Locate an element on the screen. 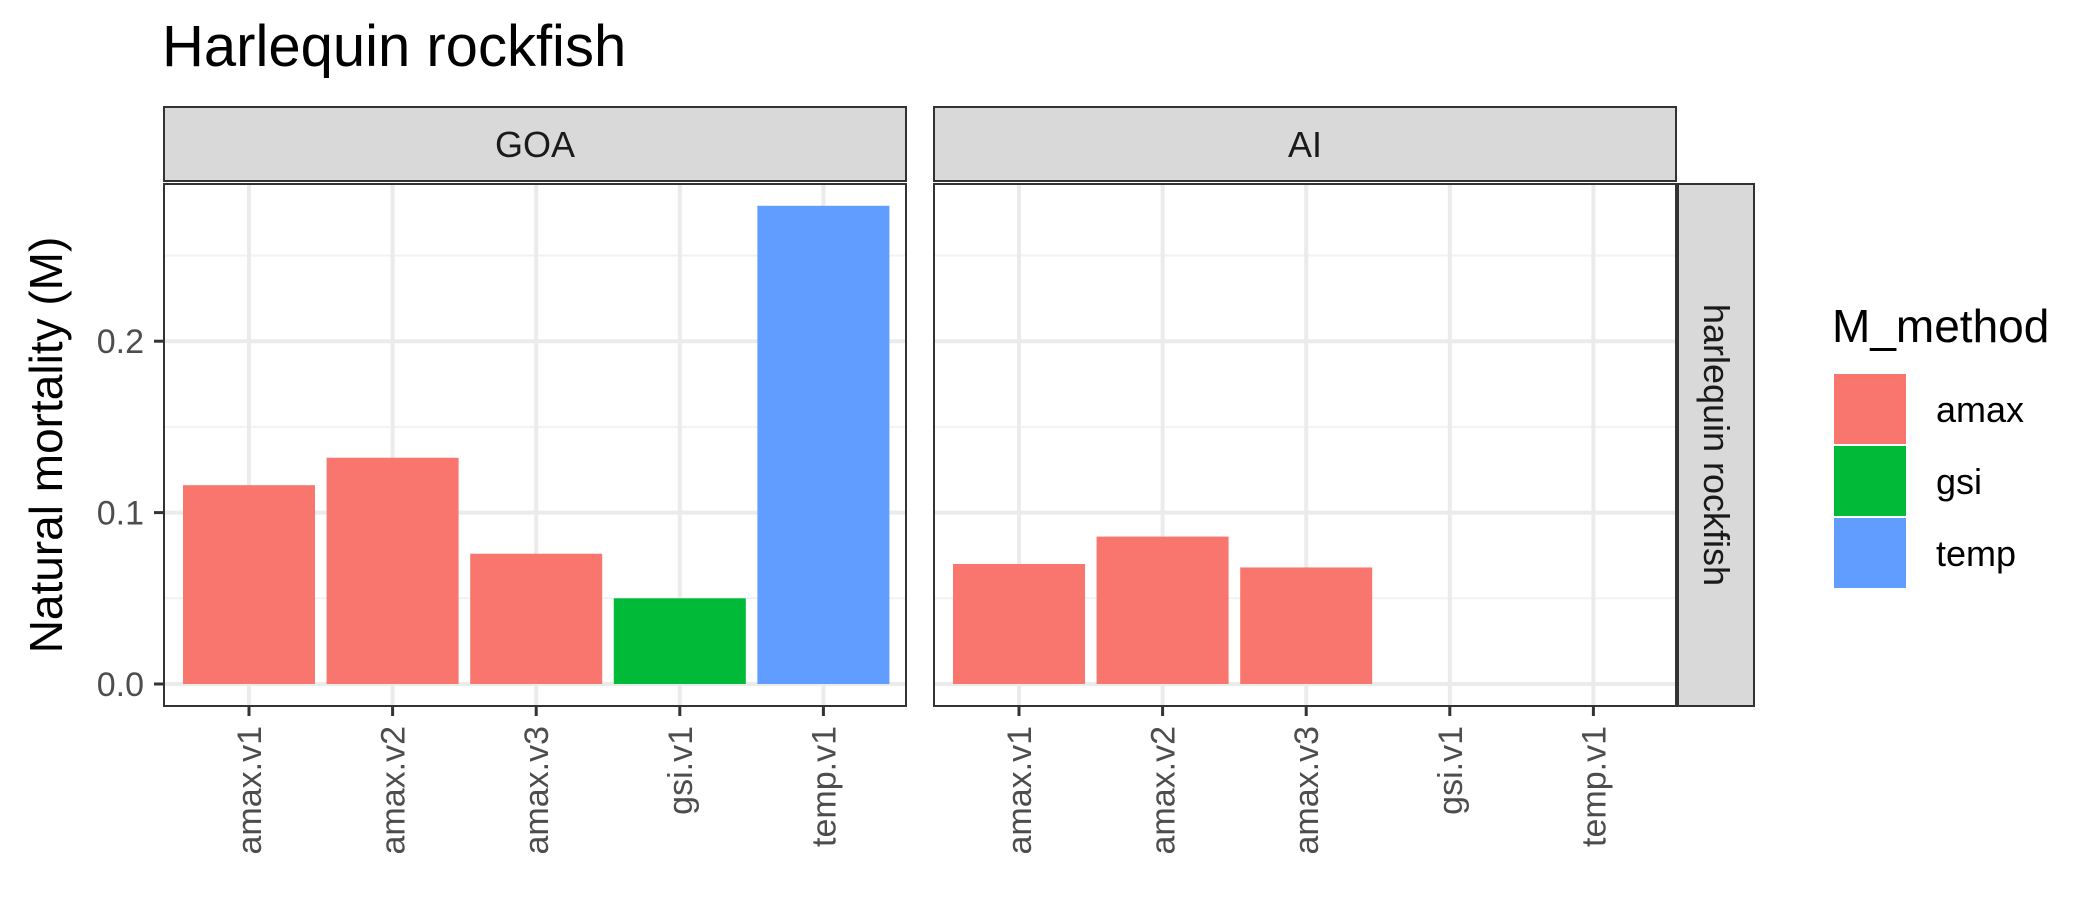 Image resolution: width=2100 pixels, height=900 pixels. row-strip-label: harlequin rockfish is located at coordinates (1716, 445).